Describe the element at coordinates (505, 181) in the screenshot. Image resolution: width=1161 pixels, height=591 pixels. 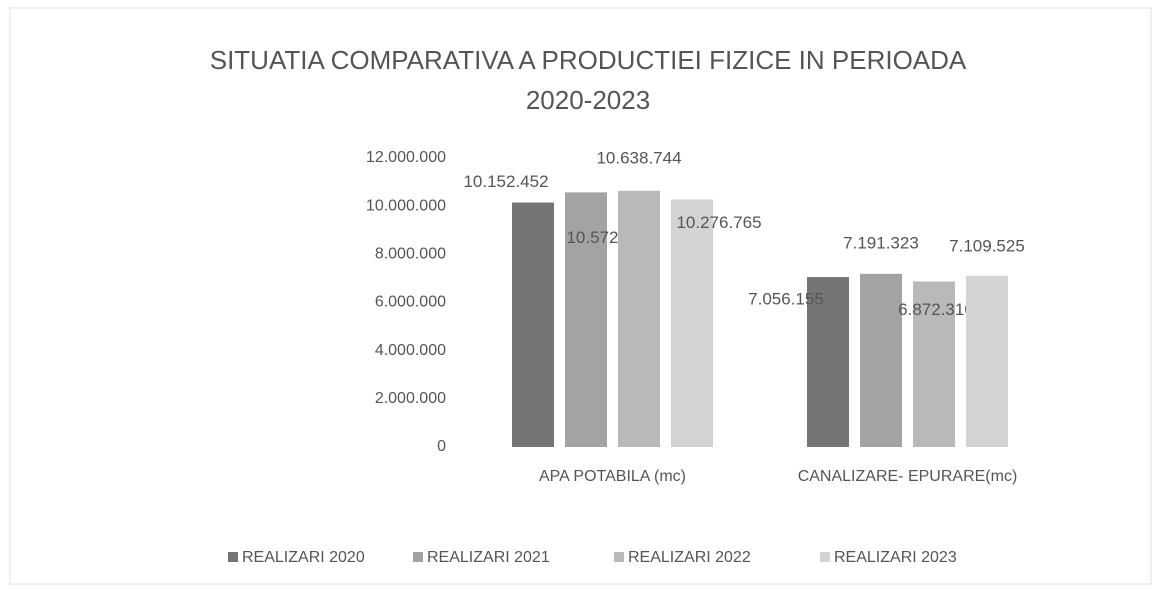
I see `data-label: 10.152.452` at that location.